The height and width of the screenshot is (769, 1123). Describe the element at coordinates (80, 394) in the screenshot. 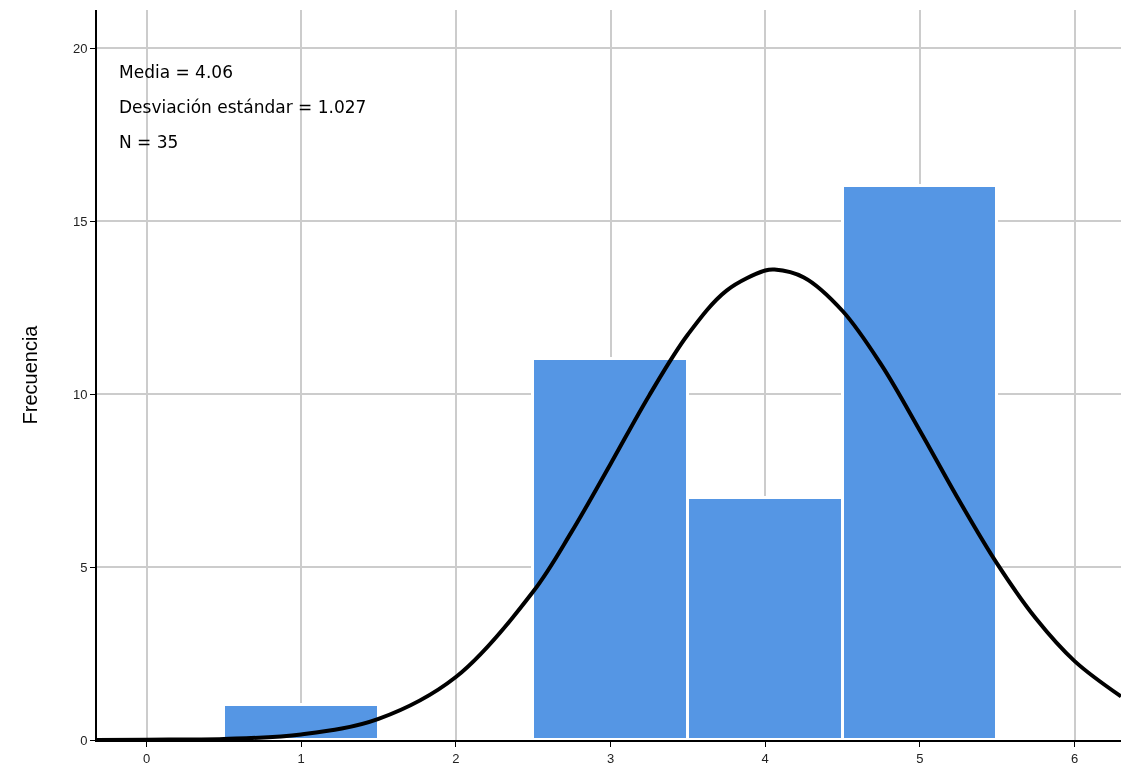

I see `y-tick-label: 10` at that location.